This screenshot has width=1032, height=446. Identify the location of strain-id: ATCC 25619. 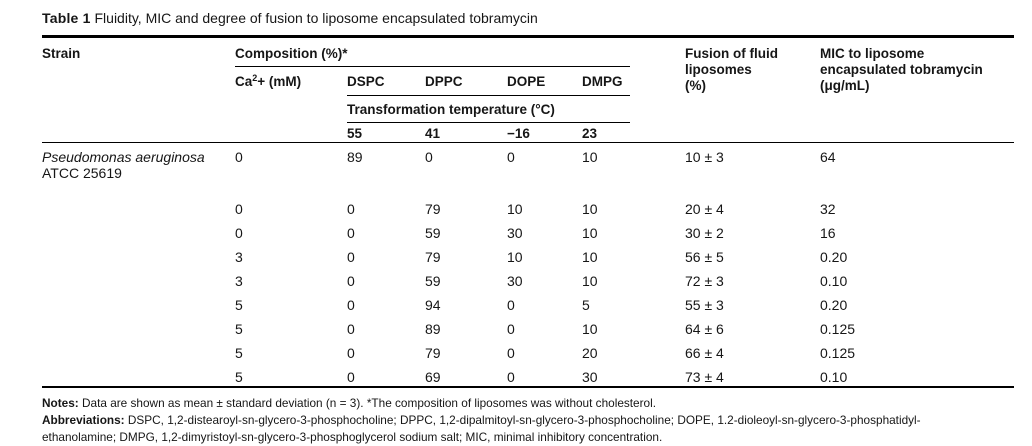
(82, 173).